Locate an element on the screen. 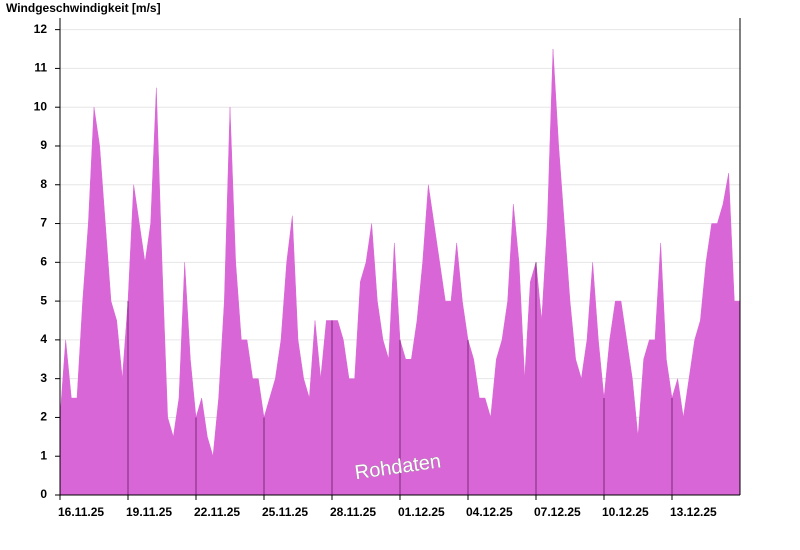 The image size is (800, 550). y-tick-label: 4 is located at coordinates (43, 339).